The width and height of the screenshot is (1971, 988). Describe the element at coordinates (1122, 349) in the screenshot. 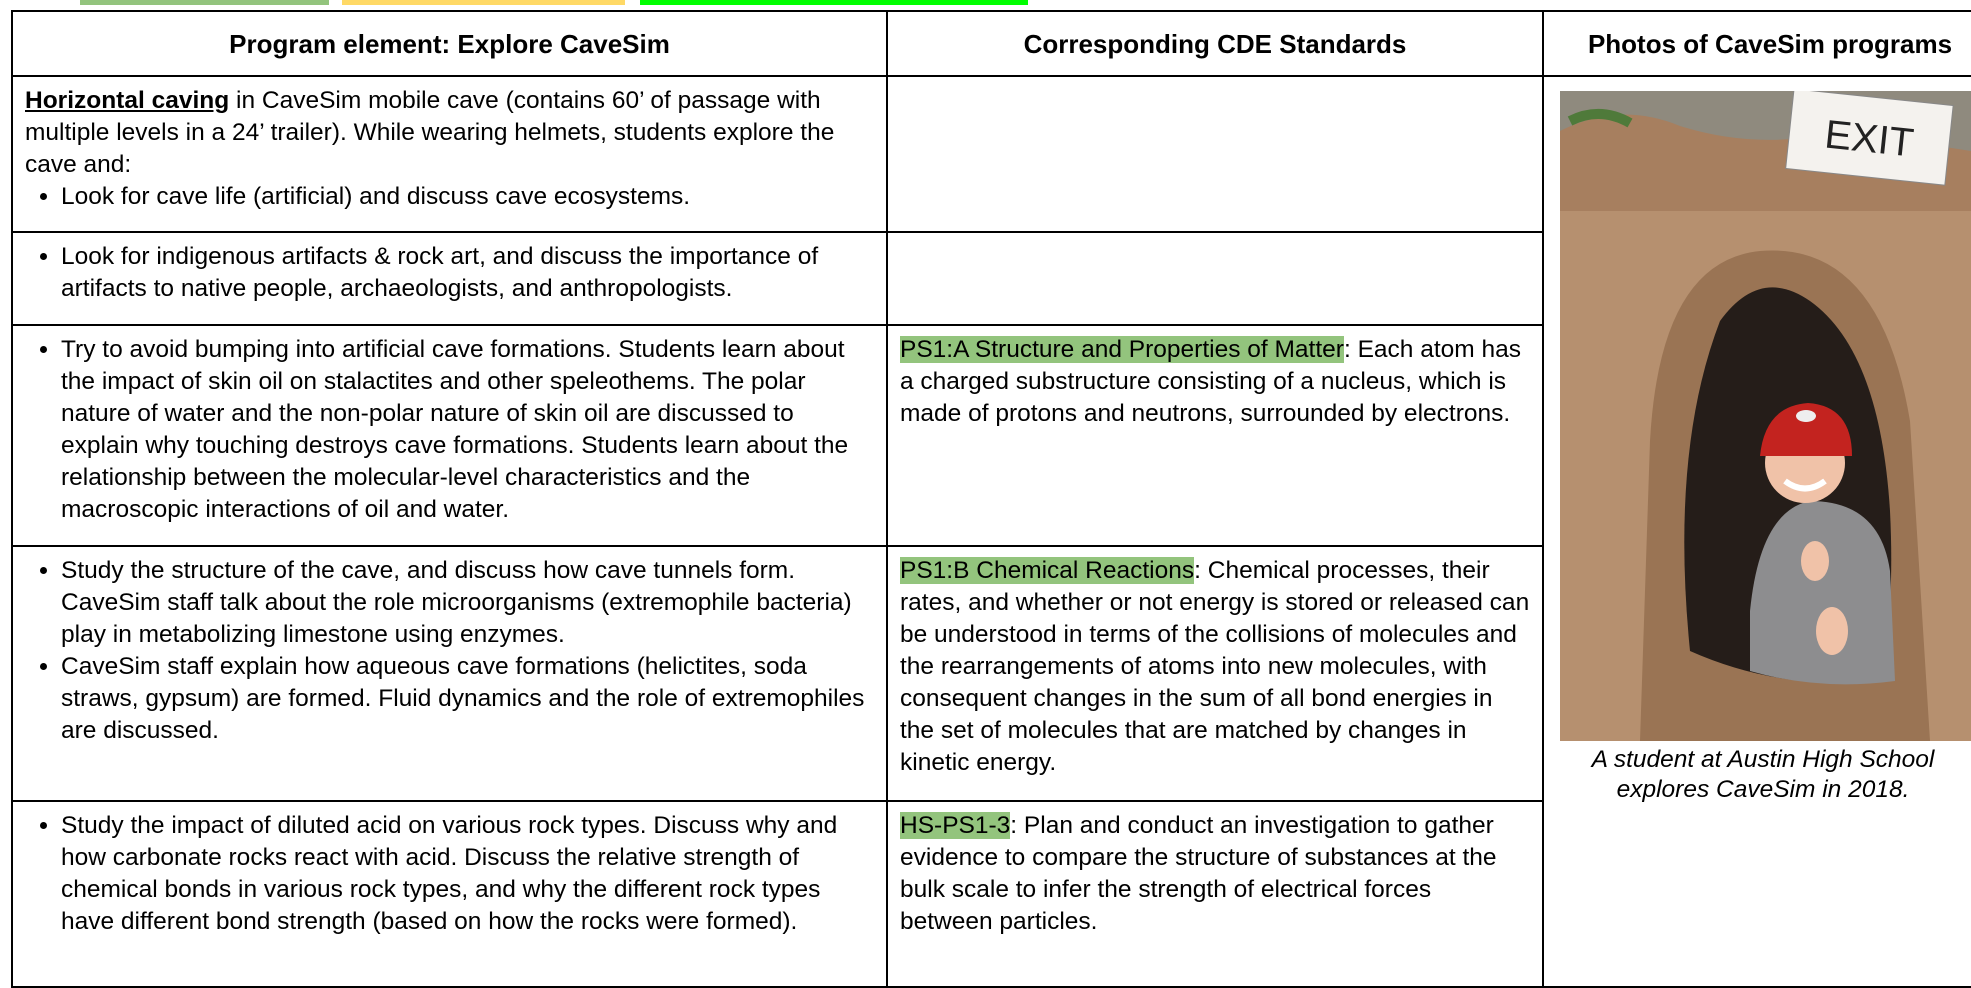

I see `standard-code: PS1:A Structure and Properties of Matter` at that location.